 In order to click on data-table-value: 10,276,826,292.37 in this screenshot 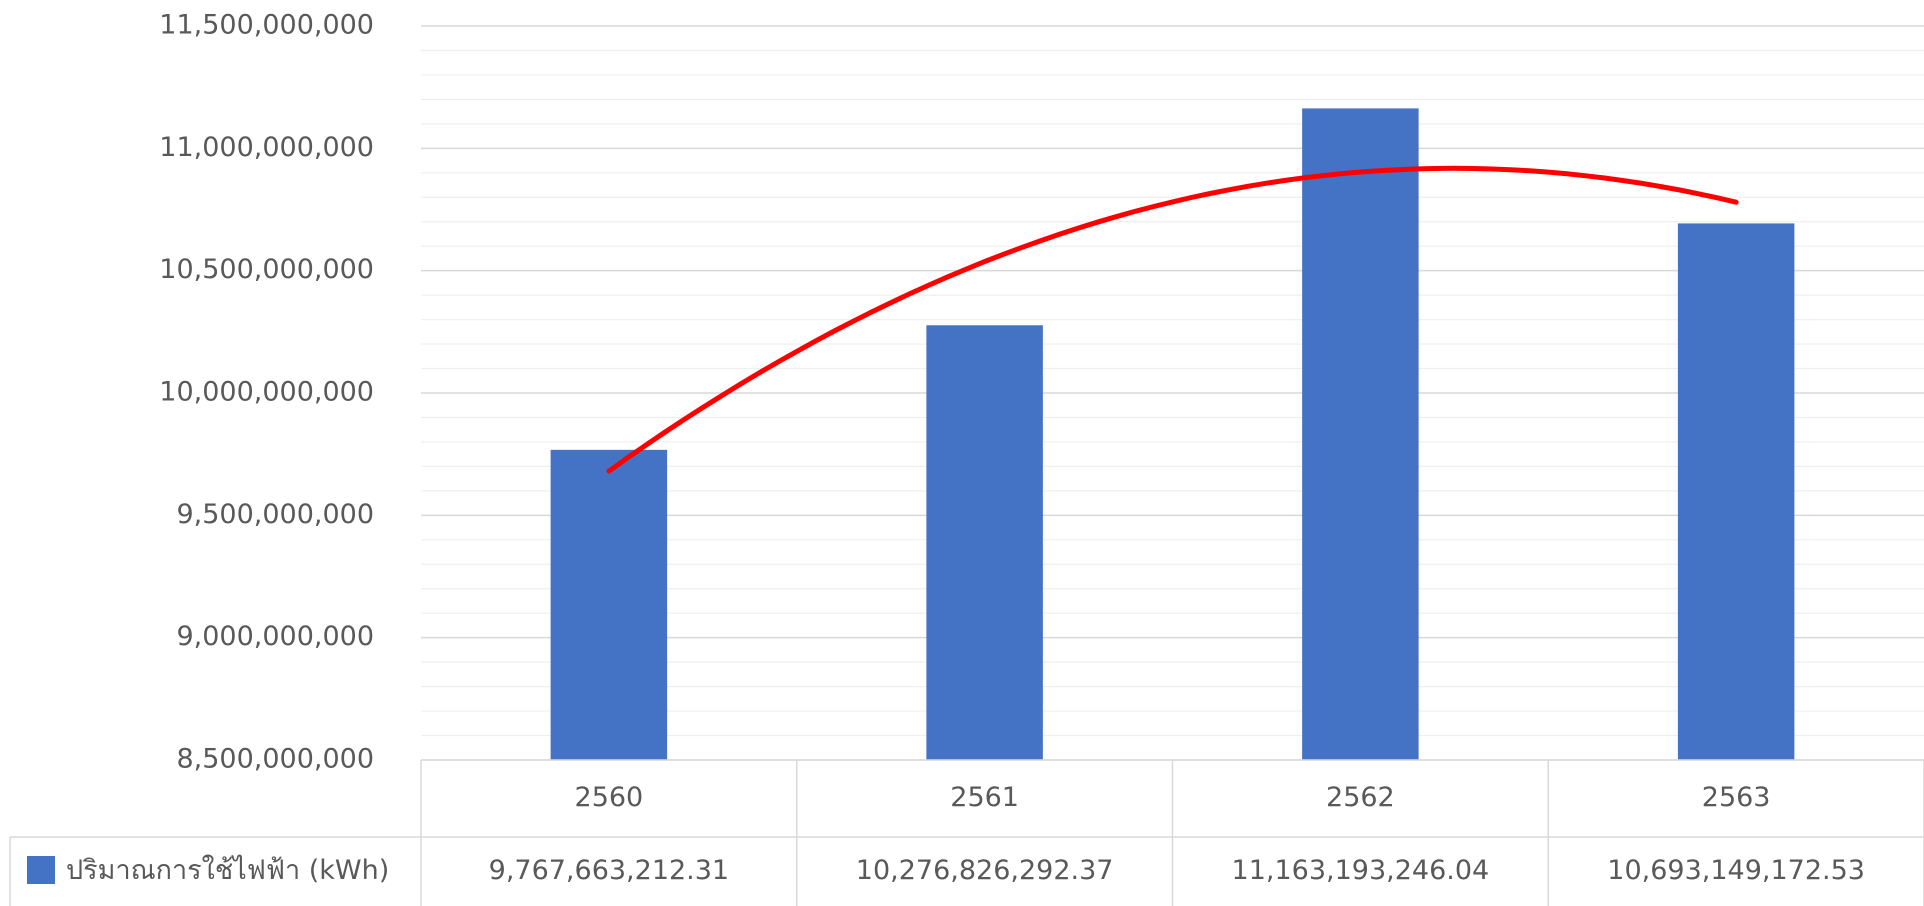, I will do `click(985, 870)`.